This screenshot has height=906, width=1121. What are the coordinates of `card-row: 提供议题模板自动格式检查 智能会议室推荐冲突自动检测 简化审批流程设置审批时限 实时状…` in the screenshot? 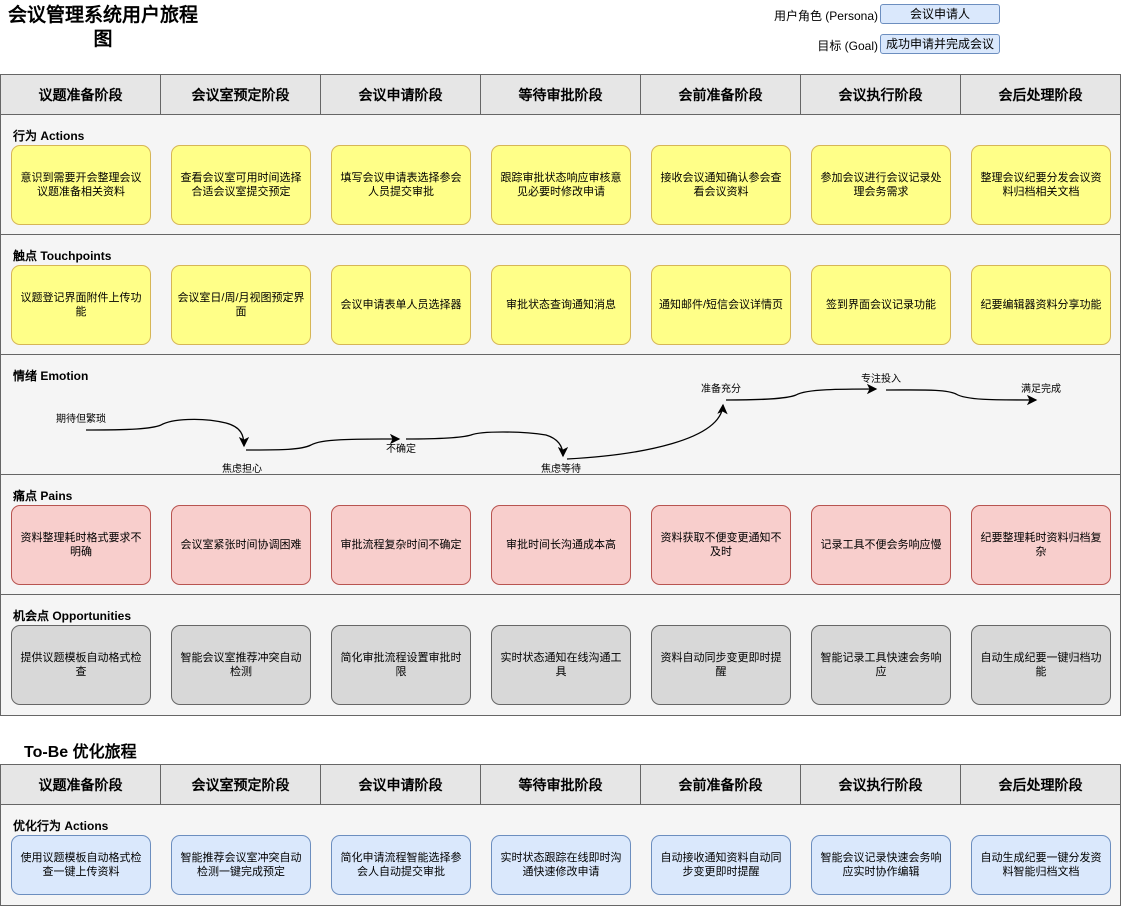 It's located at (560, 665).